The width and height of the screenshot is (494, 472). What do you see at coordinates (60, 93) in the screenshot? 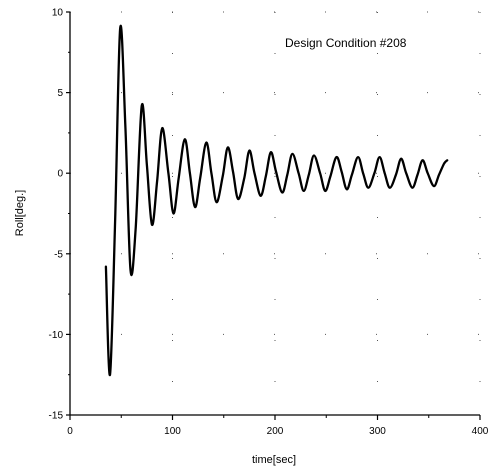
I see `y-tick-label: 5` at bounding box center [60, 93].